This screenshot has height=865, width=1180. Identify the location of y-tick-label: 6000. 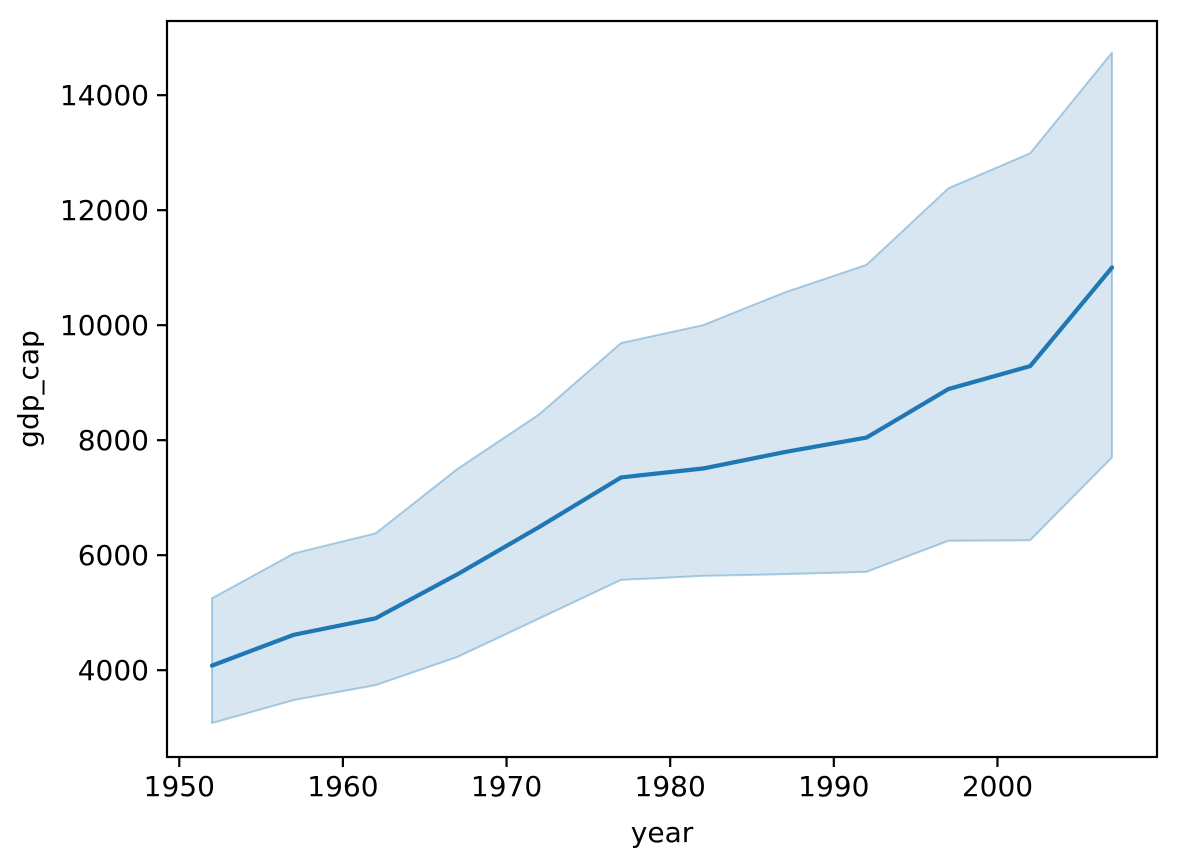
(113, 555).